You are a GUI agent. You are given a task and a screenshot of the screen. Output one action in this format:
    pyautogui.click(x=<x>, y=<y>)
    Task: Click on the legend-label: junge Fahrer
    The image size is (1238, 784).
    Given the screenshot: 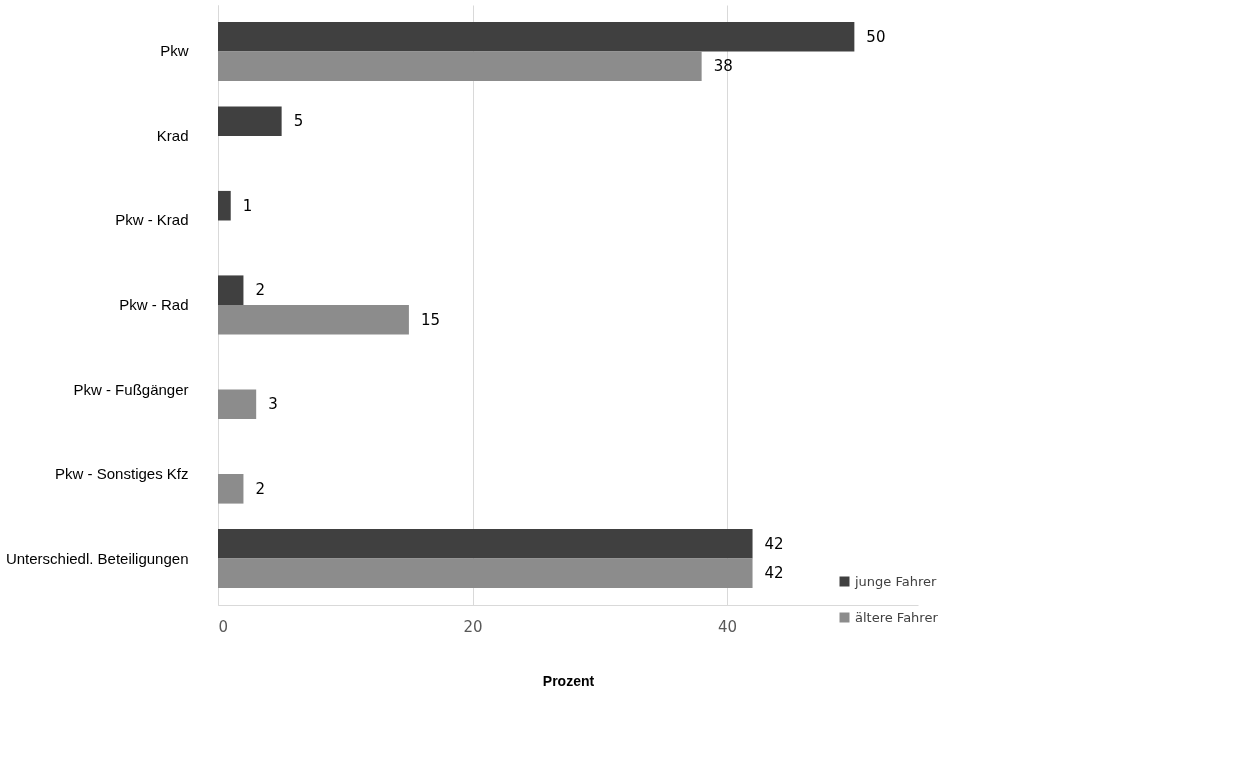 What is the action you would take?
    pyautogui.click(x=896, y=581)
    